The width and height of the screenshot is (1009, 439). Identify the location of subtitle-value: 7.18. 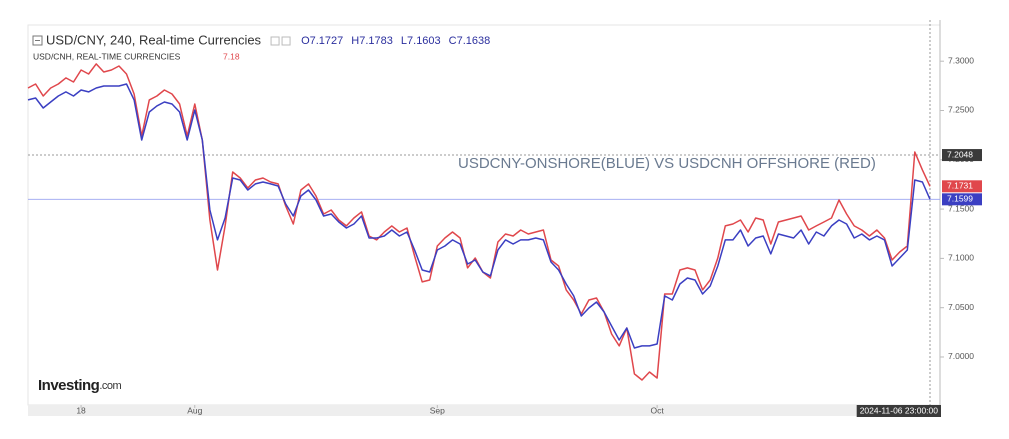
(231, 56).